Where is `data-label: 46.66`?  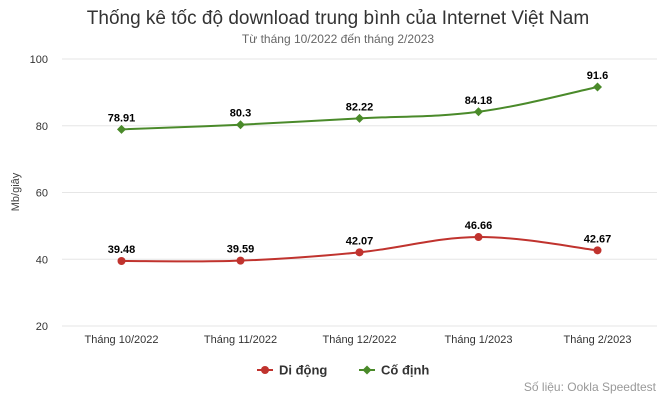 data-label: 46.66 is located at coordinates (479, 226).